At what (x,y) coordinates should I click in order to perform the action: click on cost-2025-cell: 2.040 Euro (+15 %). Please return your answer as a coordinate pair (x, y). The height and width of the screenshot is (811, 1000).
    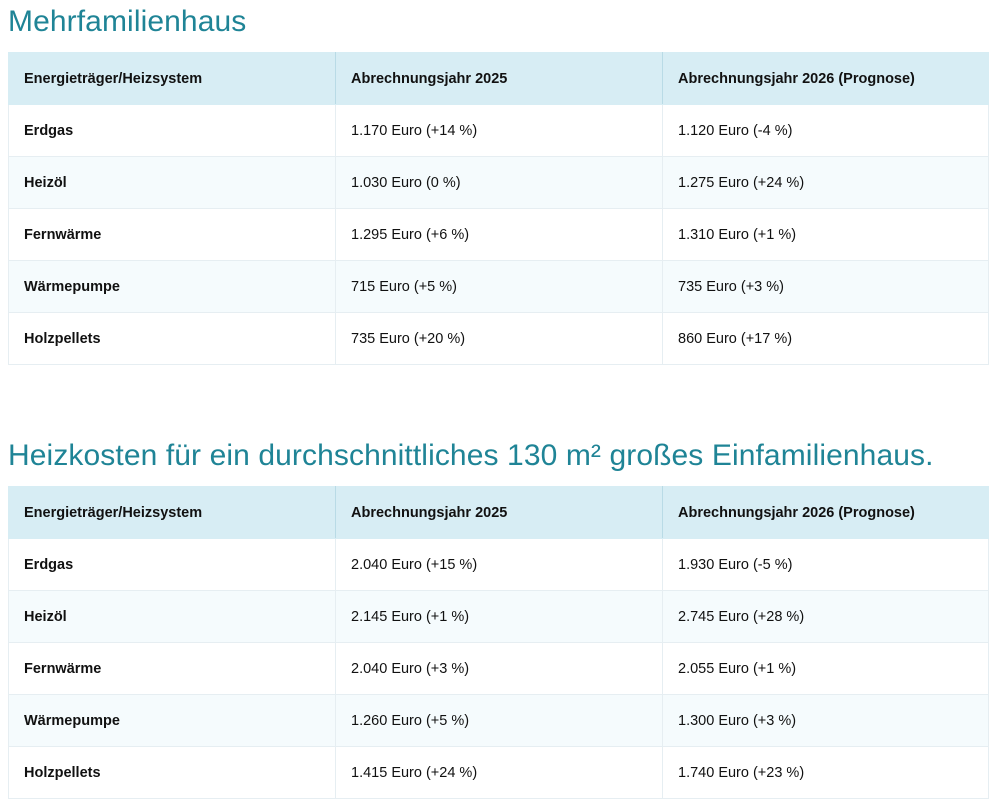
    Looking at the image, I should click on (499, 564).